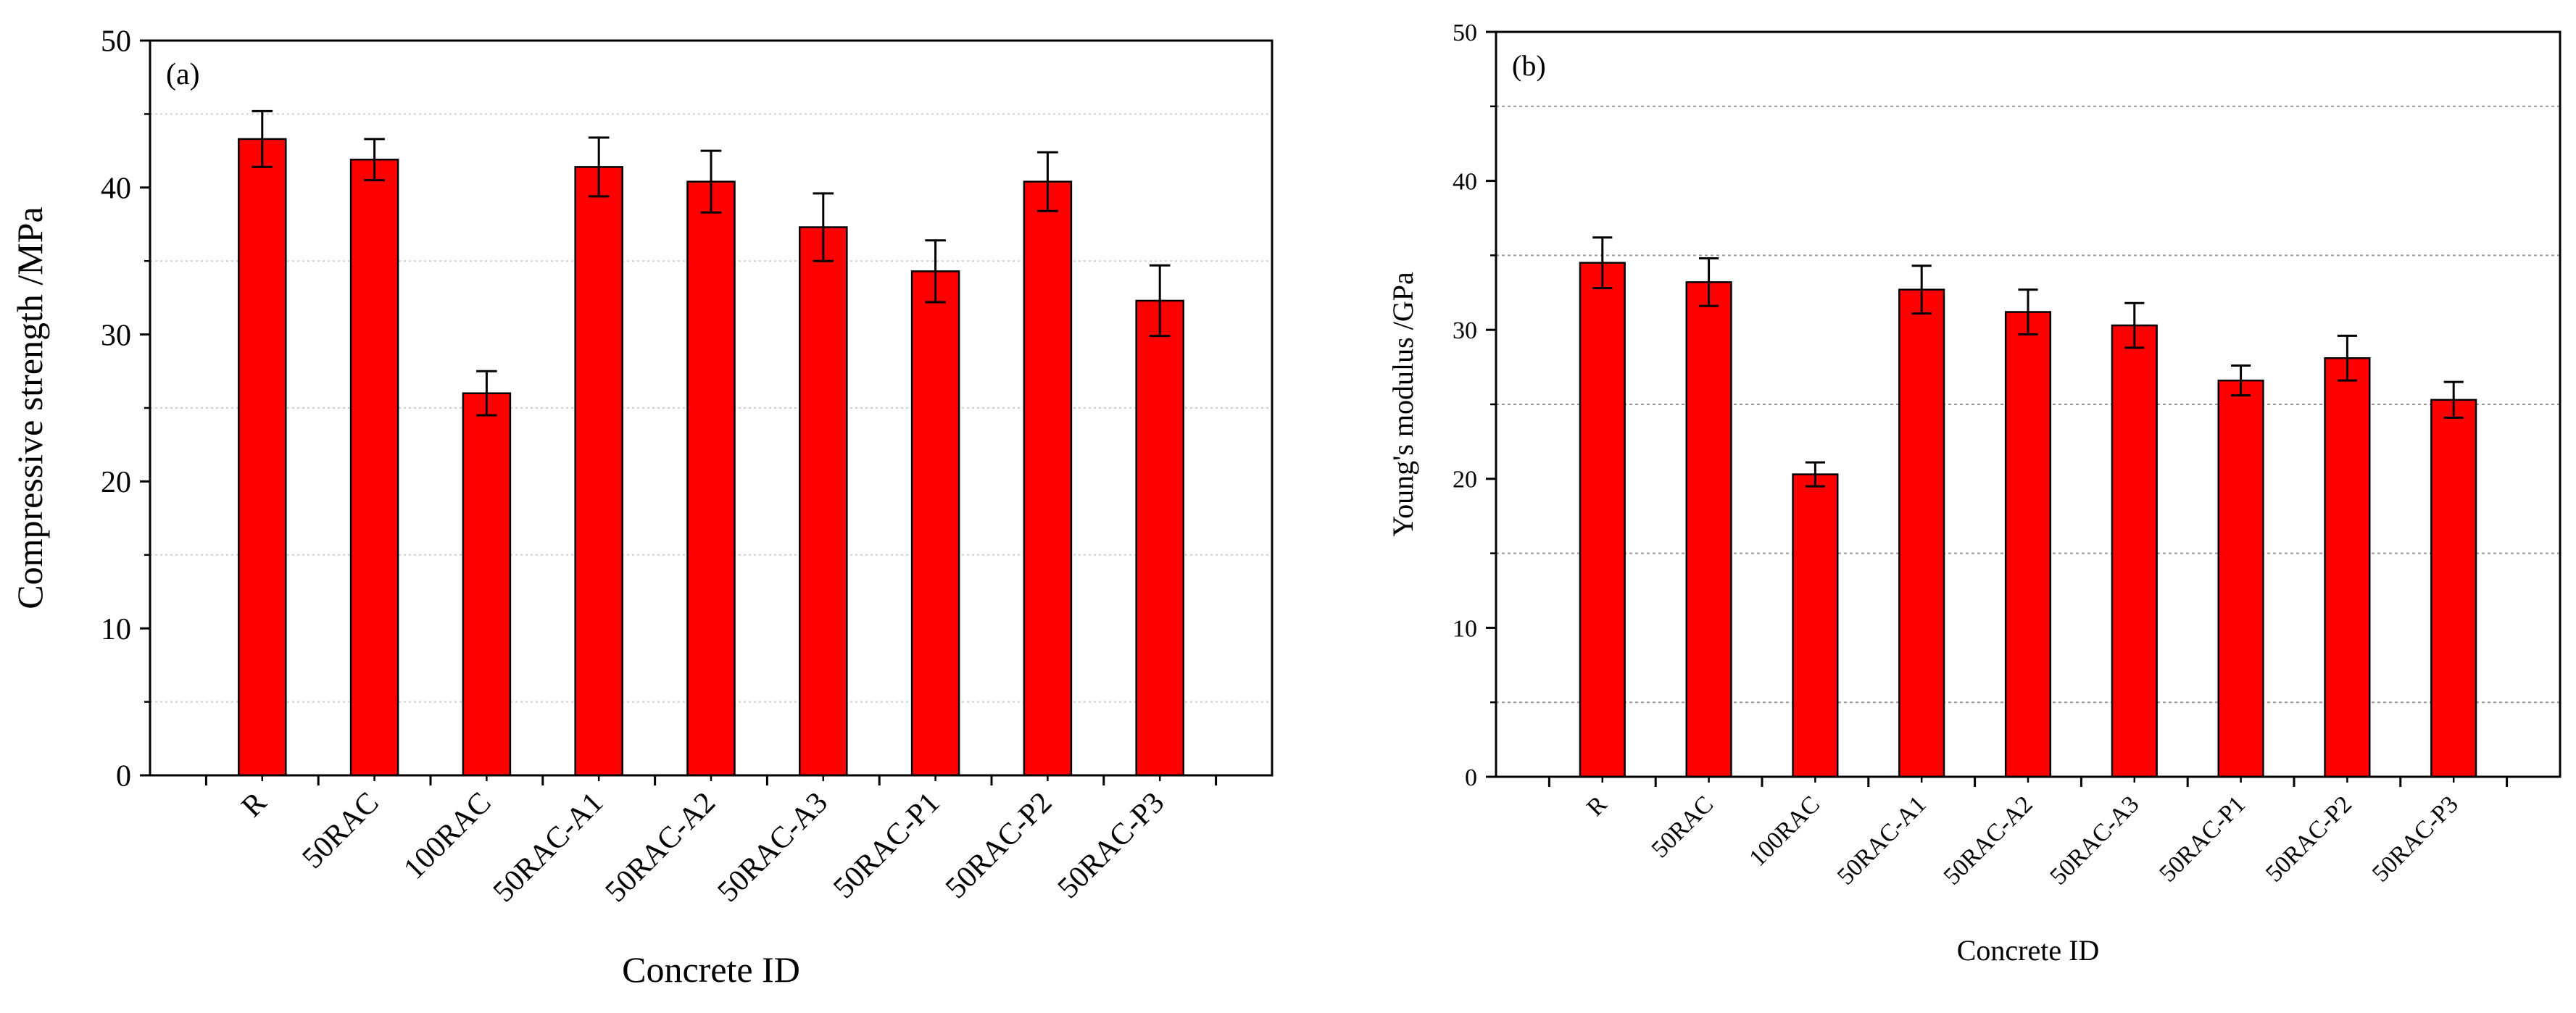 This screenshot has height=1013, width=2576. Describe the element at coordinates (29, 408) in the screenshot. I see `y-axis-label: Compressive strength /MPa` at that location.